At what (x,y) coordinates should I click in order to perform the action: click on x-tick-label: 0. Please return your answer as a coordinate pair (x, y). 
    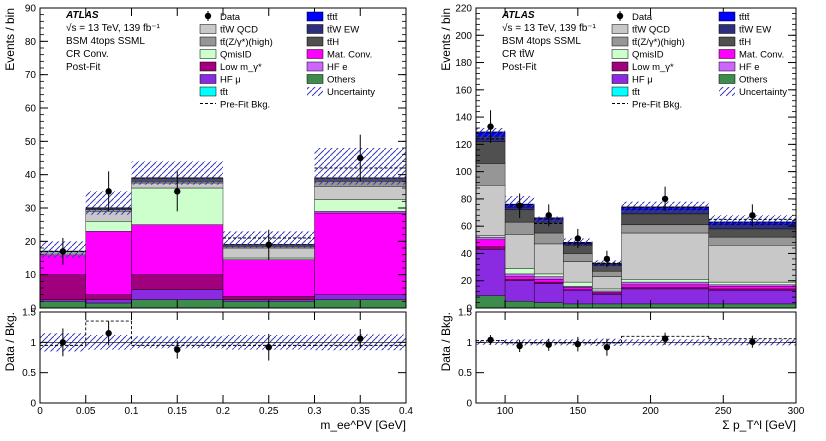
    Looking at the image, I should click on (40, 411).